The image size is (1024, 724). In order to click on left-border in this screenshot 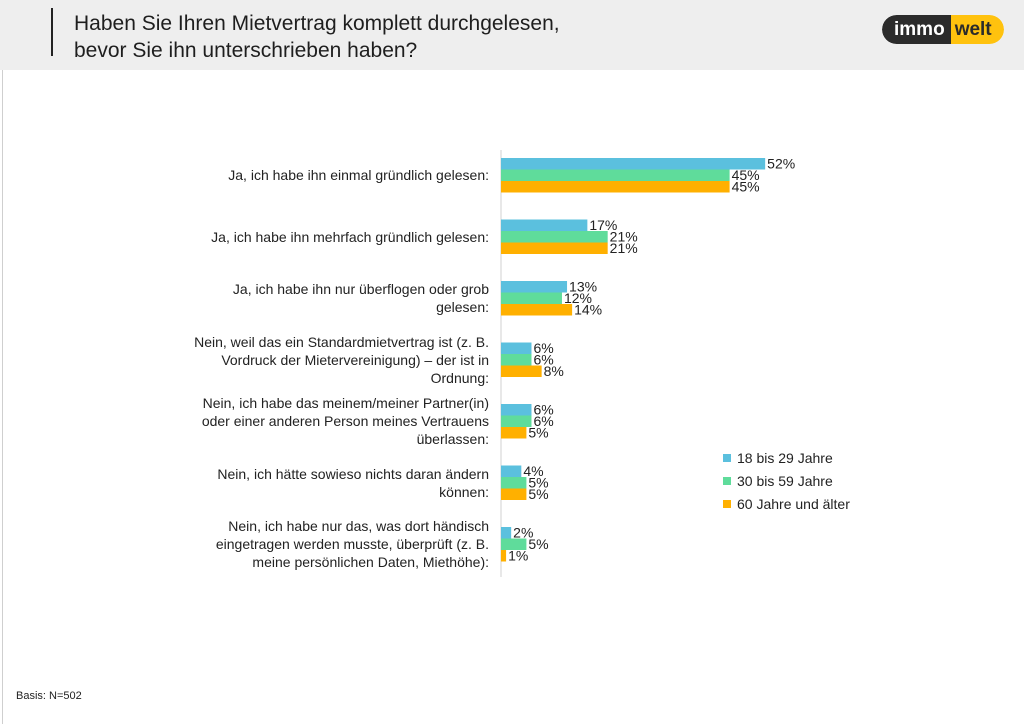, I will do `click(2, 397)`.